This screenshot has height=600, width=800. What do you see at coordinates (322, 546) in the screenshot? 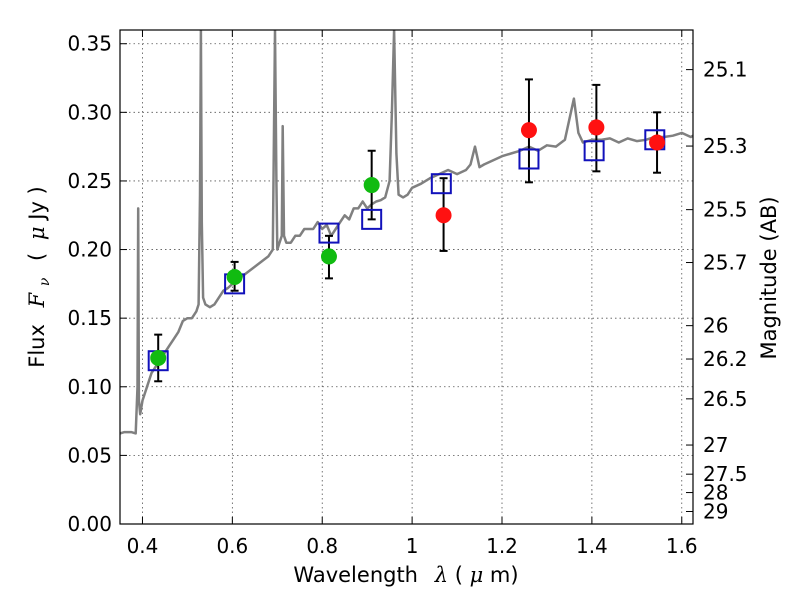
I see `x-tick-label: 0.8` at bounding box center [322, 546].